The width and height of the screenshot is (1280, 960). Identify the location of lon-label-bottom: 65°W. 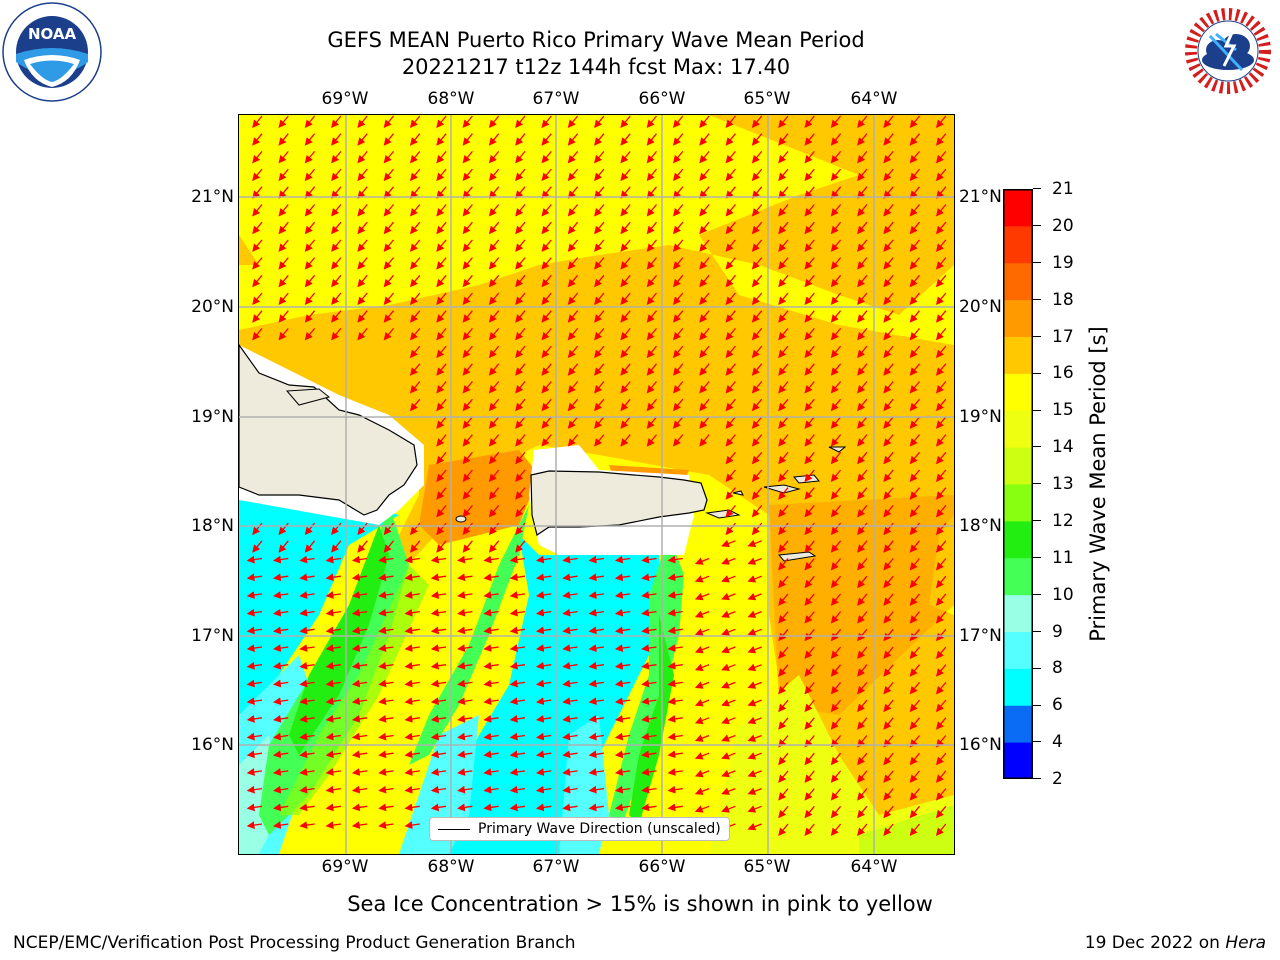
(767, 867).